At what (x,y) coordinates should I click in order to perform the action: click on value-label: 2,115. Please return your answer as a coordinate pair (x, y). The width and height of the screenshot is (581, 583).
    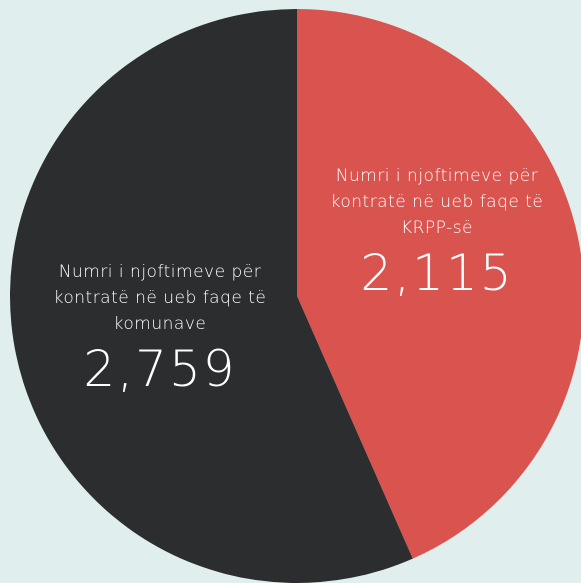
    Looking at the image, I should click on (437, 273).